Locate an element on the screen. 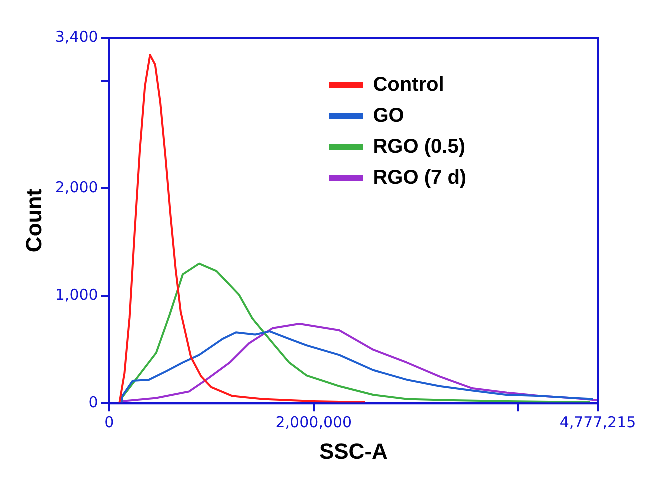 The height and width of the screenshot is (483, 666). legend-label: RGO (7 d) is located at coordinates (420, 178).